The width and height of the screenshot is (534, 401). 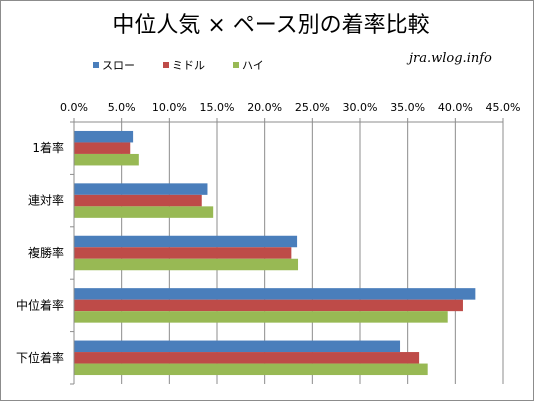 I want to click on chart-title: 中位人気 × ペース別の着率比較, so click(x=271, y=25).